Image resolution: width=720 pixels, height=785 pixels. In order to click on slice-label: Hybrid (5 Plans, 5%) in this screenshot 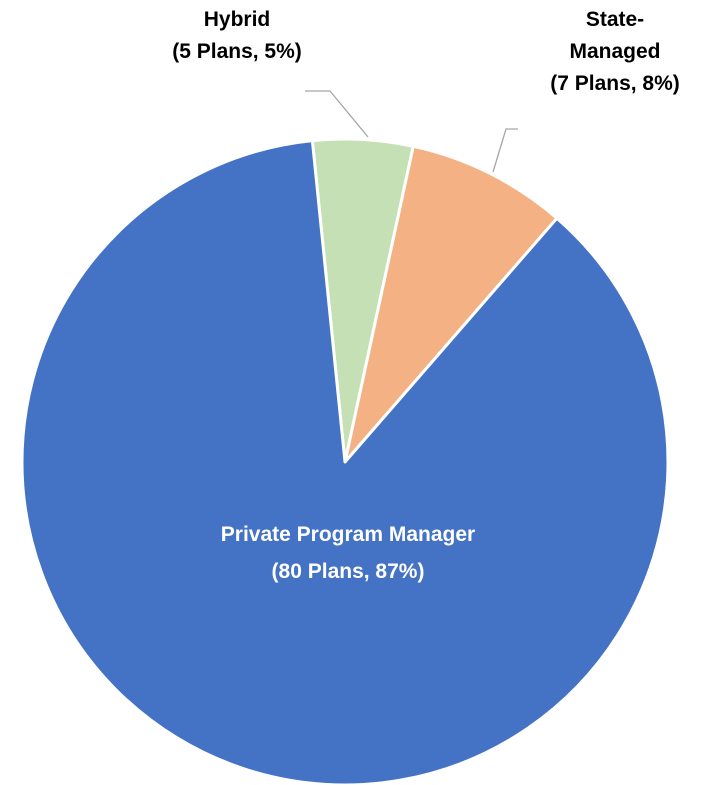, I will do `click(237, 36)`.